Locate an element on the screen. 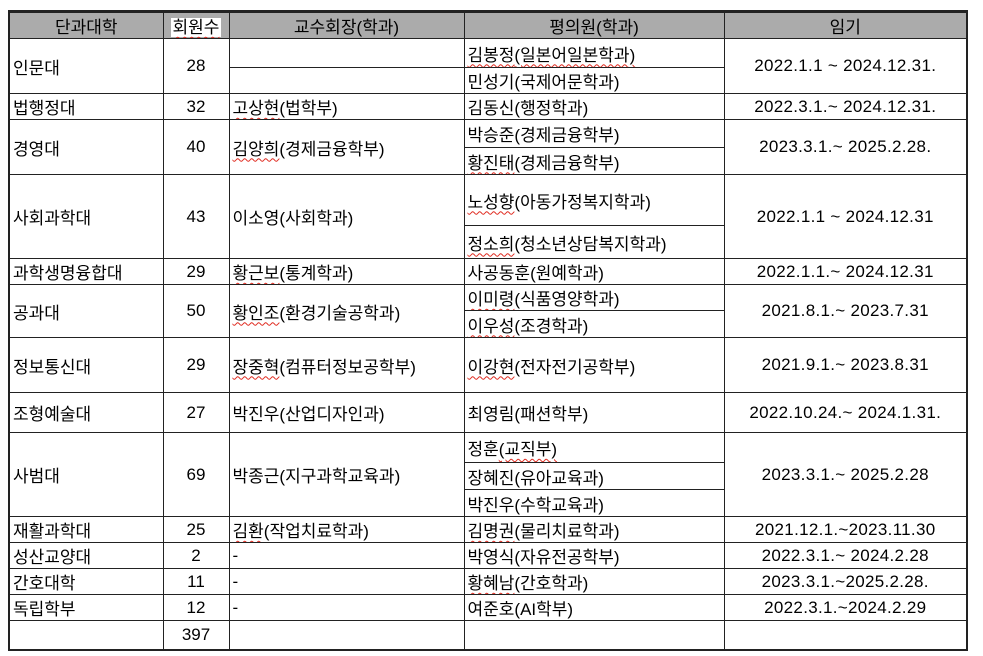  councilor-cell: 이미령(식품영양학과) is located at coordinates (594, 297).